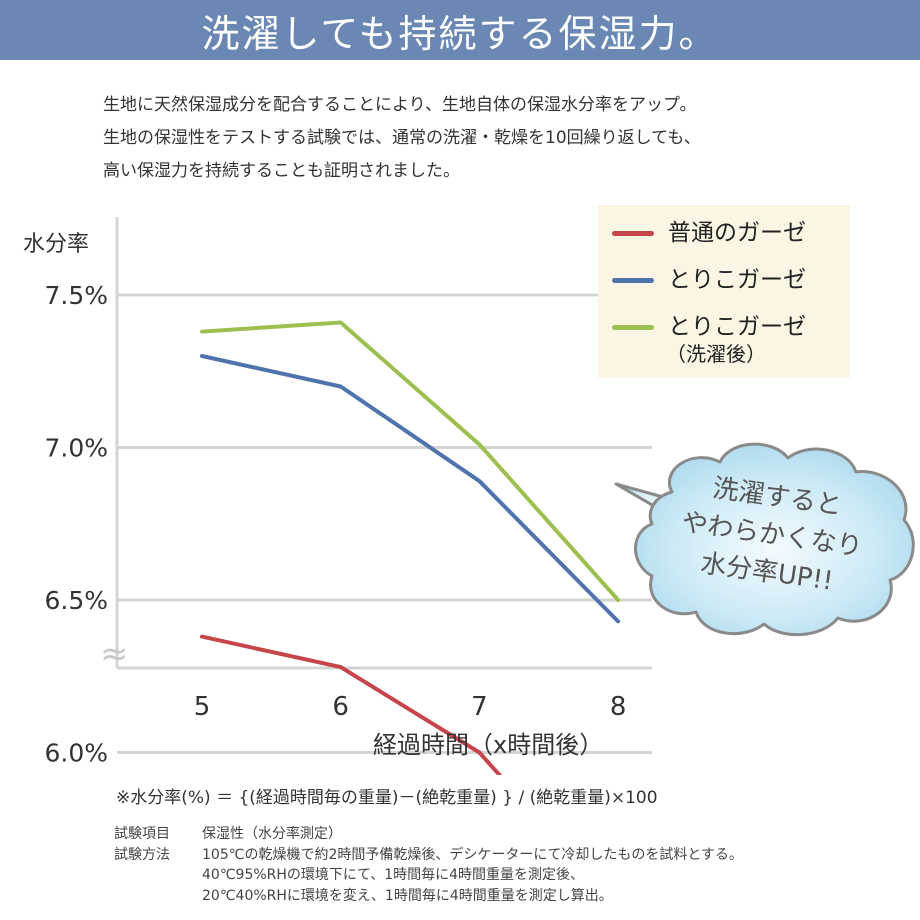 This screenshot has height=920, width=920. I want to click on legend-label-group: とりこガーゼ （洗濯後）, so click(736, 339).